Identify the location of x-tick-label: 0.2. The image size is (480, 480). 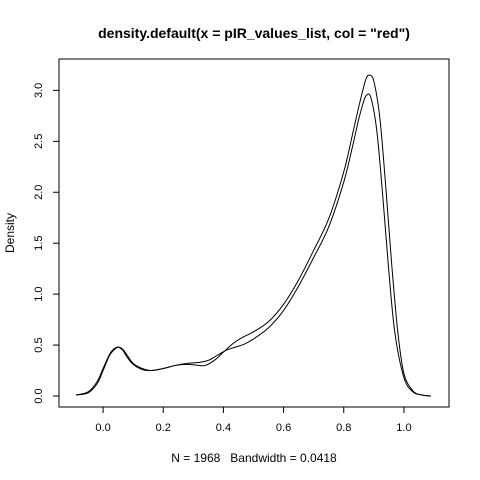
(163, 428).